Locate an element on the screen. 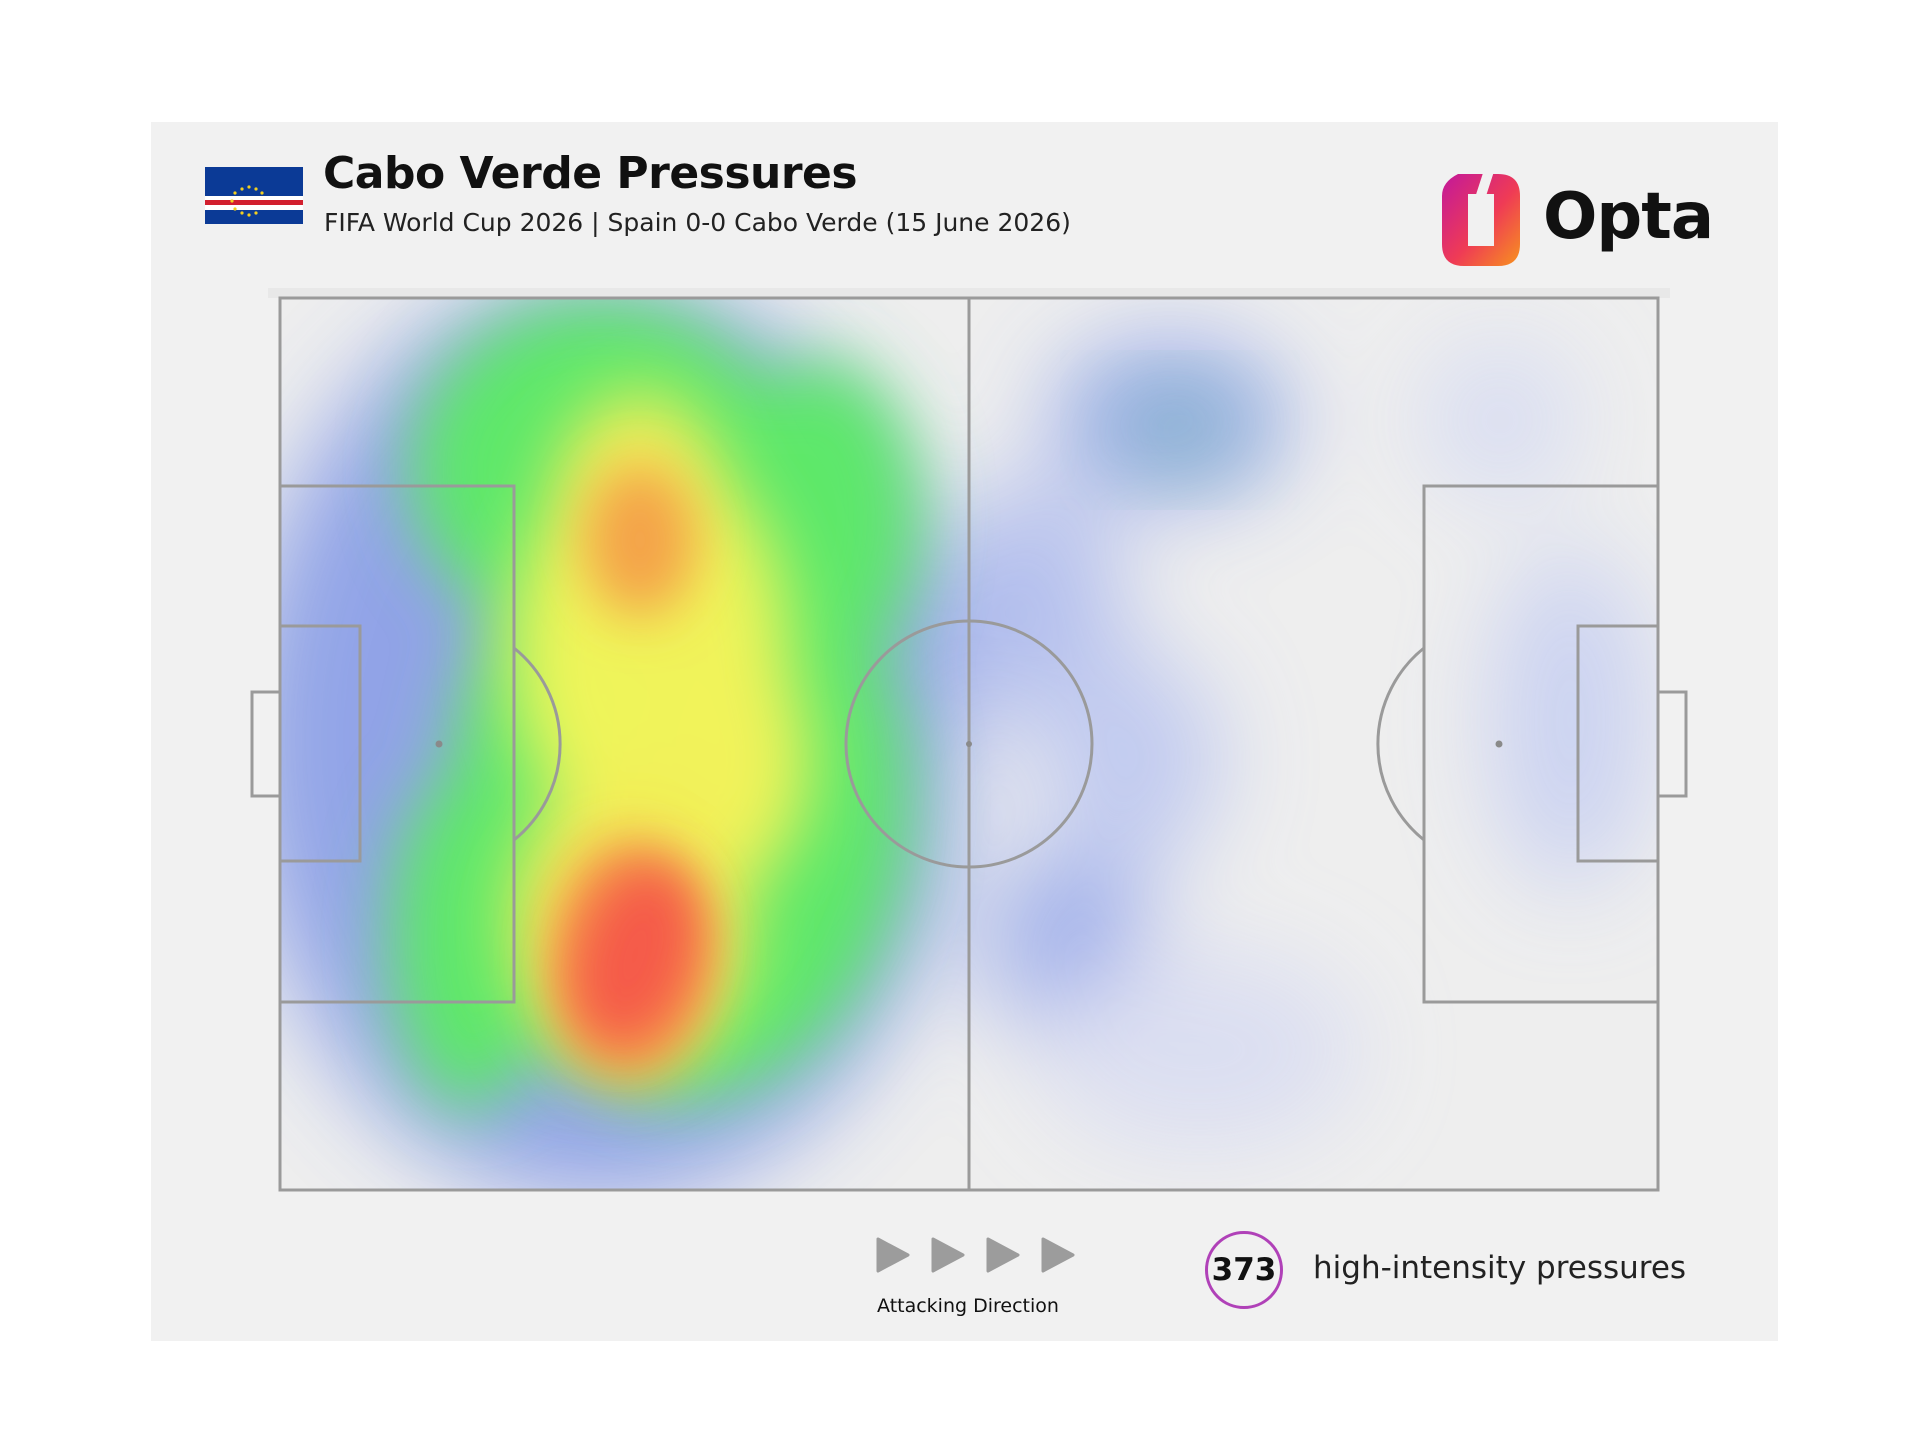 The height and width of the screenshot is (1440, 1920). attacking-direction-label: Attacking Direction is located at coordinates (968, 1306).